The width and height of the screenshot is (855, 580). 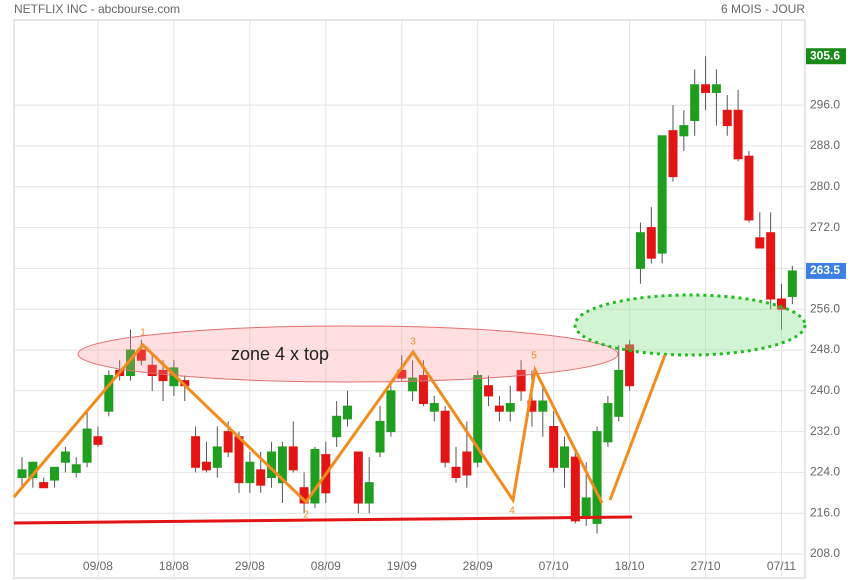 What do you see at coordinates (690, 325) in the screenshot?
I see `support-ellipse` at bounding box center [690, 325].